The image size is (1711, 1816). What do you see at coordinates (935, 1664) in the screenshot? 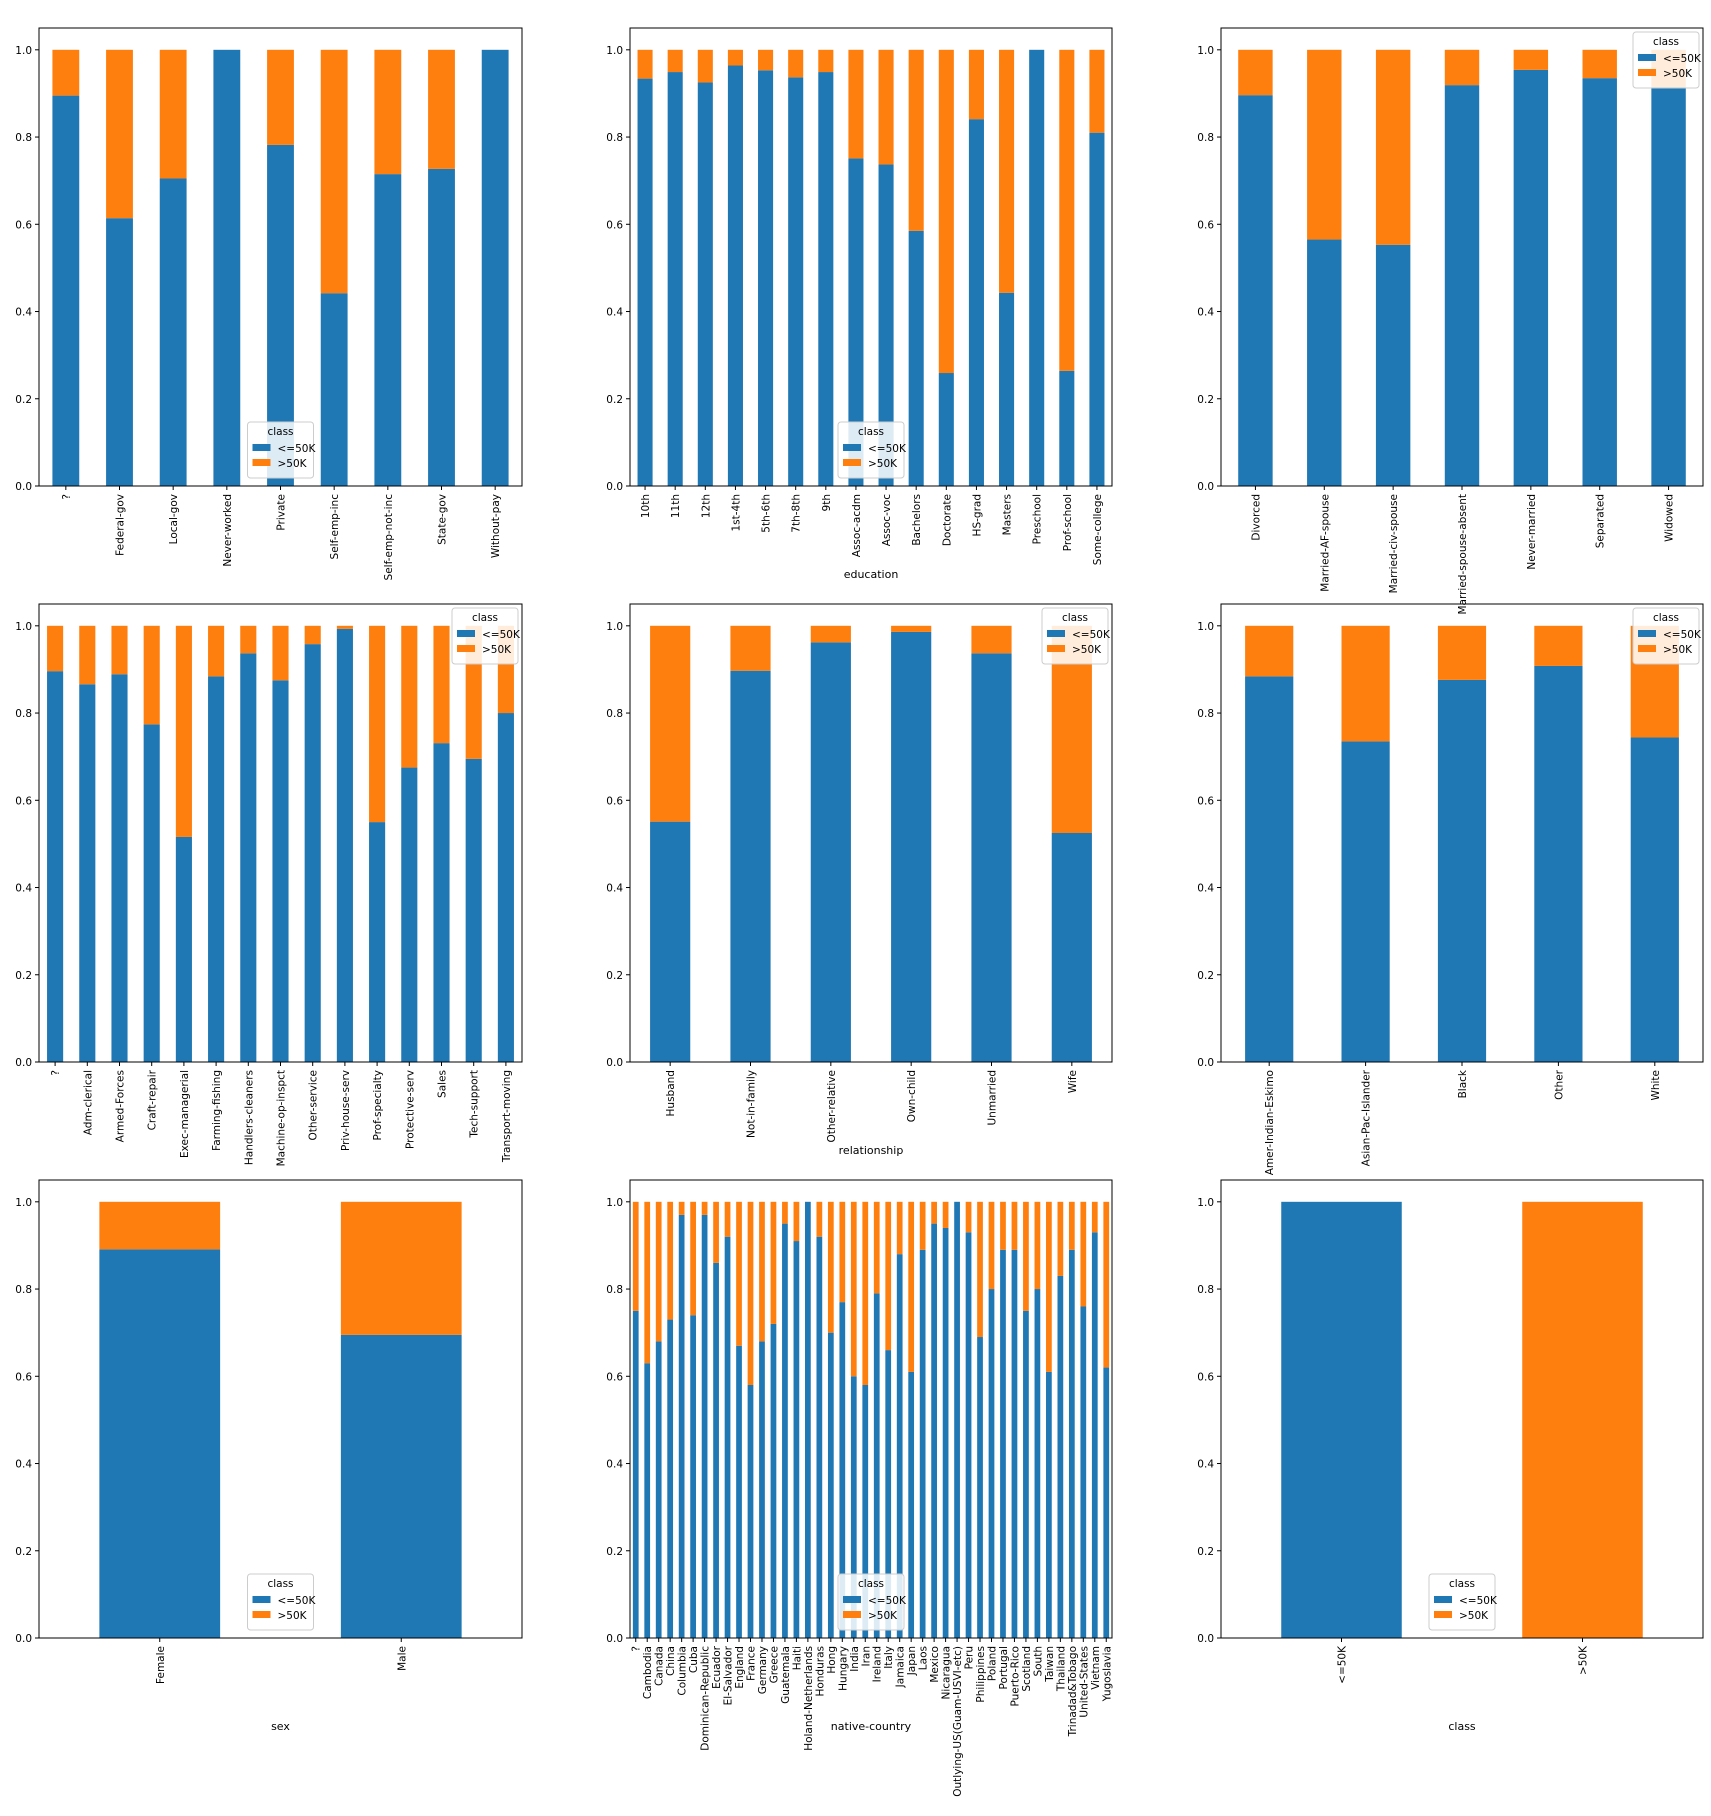
I see `x-tick-label: Mexico` at bounding box center [935, 1664].